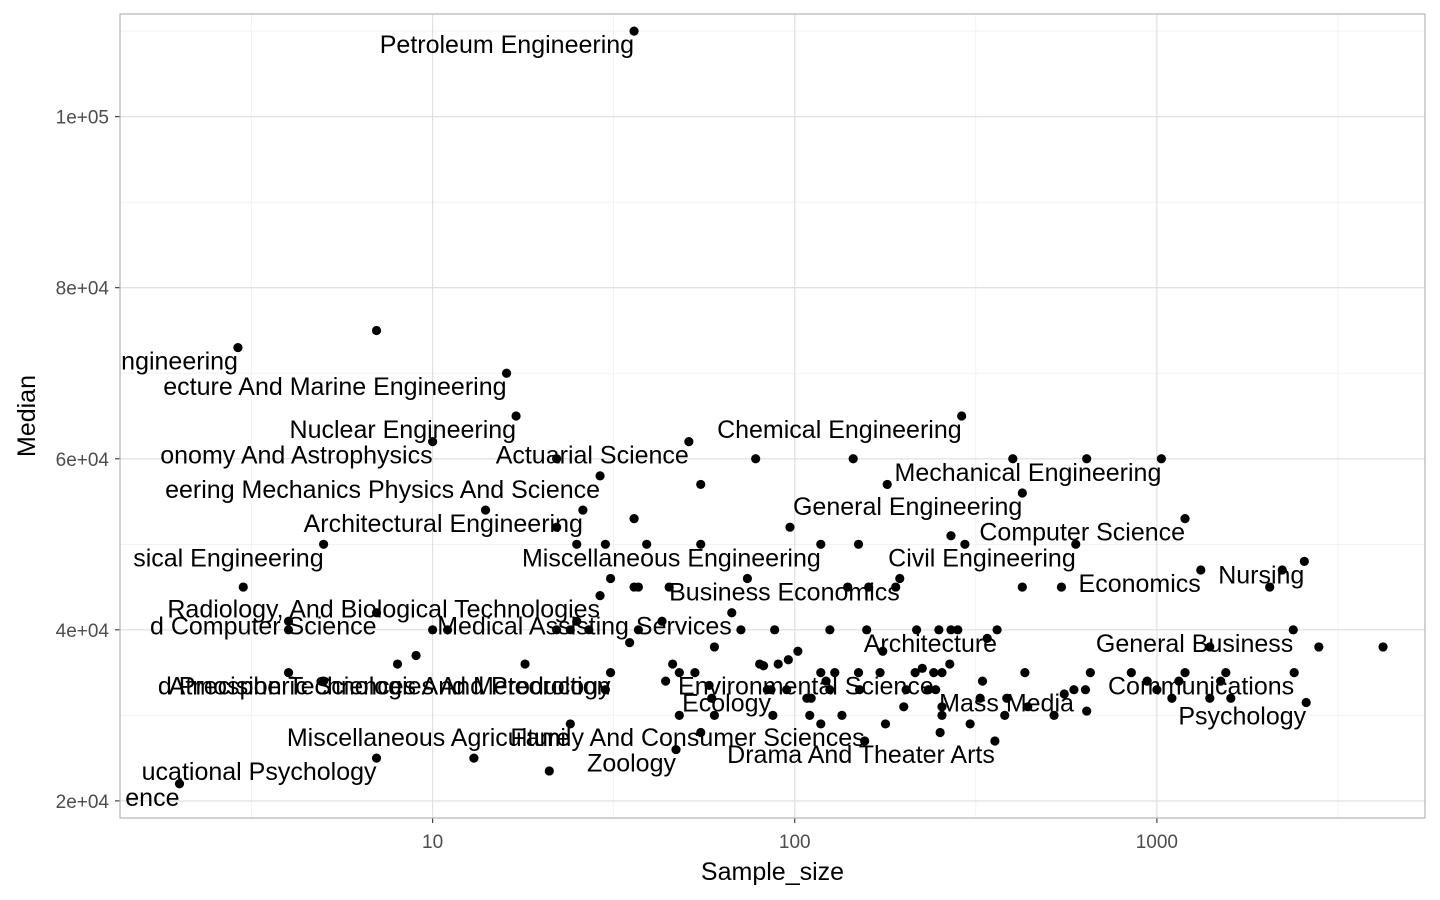 Image resolution: width=1440 pixels, height=900 pixels. Describe the element at coordinates (1242, 717) in the screenshot. I see `point-label: Psychology` at that location.